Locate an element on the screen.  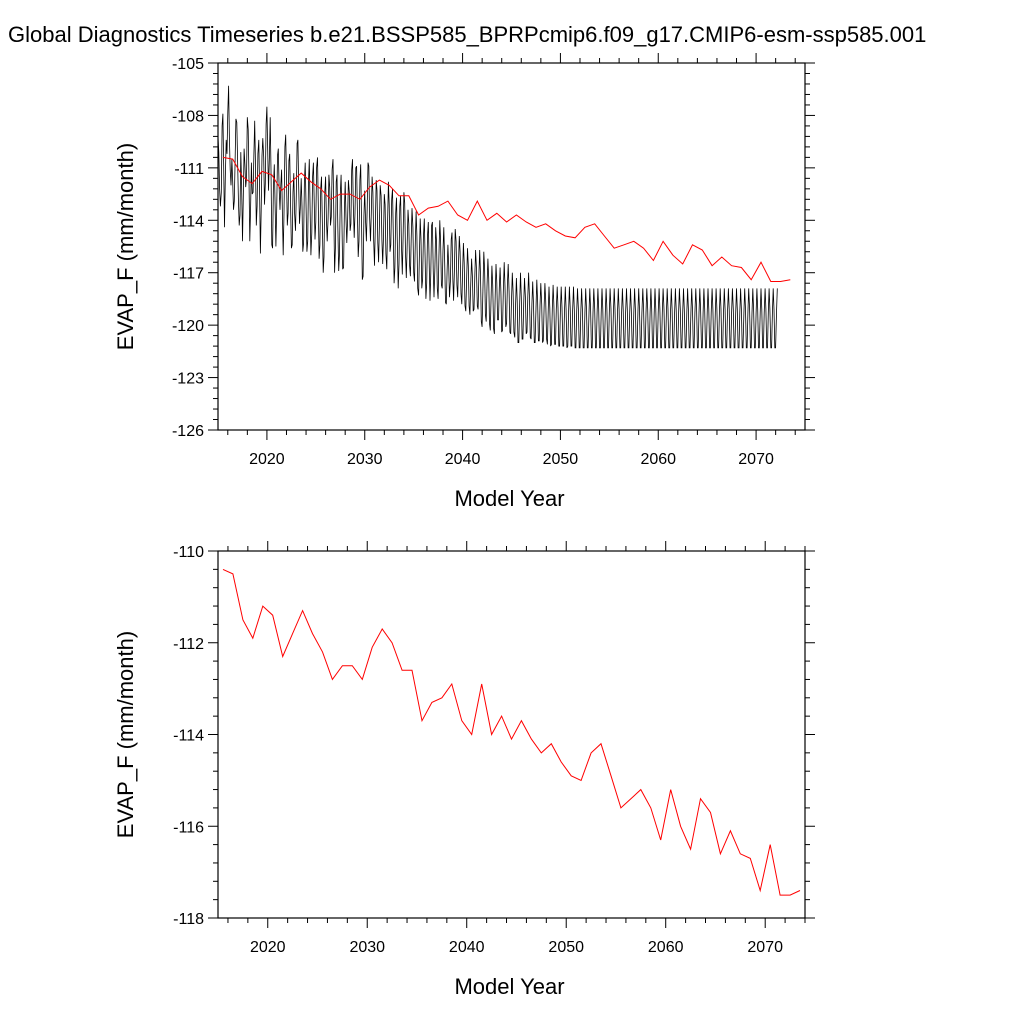
y-tick-label: -111 is located at coordinates (189, 169).